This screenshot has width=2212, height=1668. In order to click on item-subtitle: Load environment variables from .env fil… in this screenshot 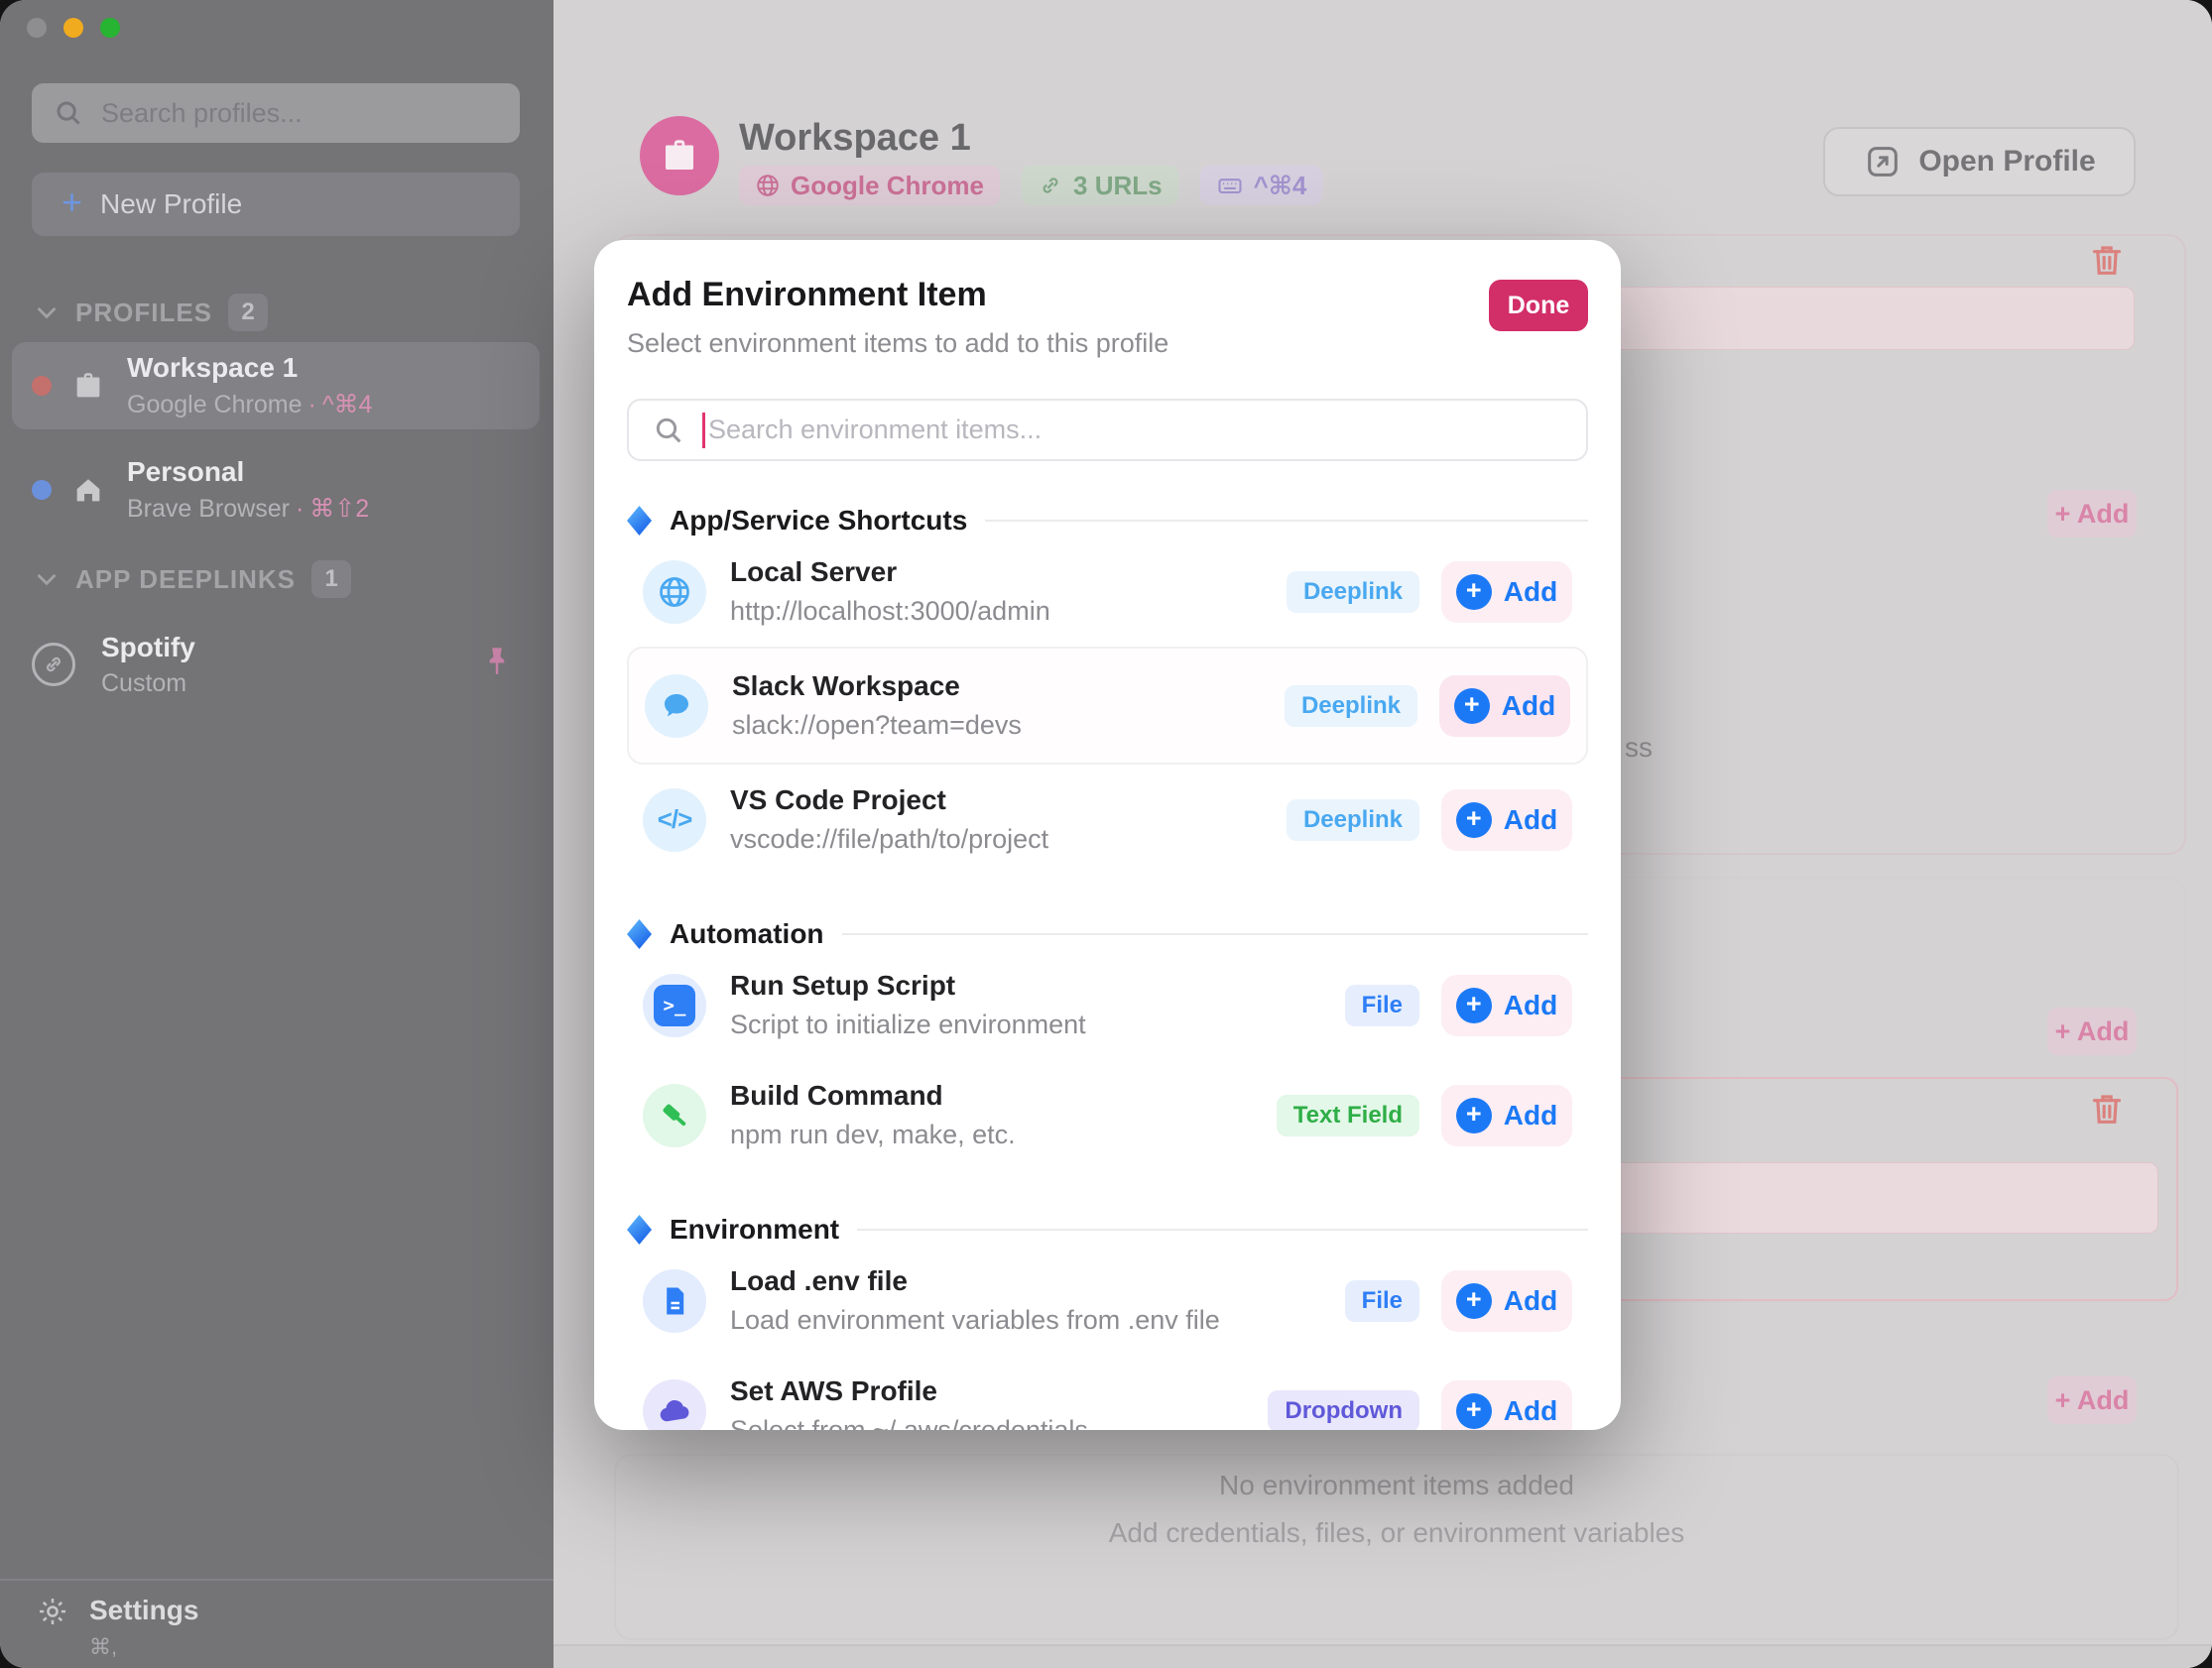, I will do `click(975, 1320)`.